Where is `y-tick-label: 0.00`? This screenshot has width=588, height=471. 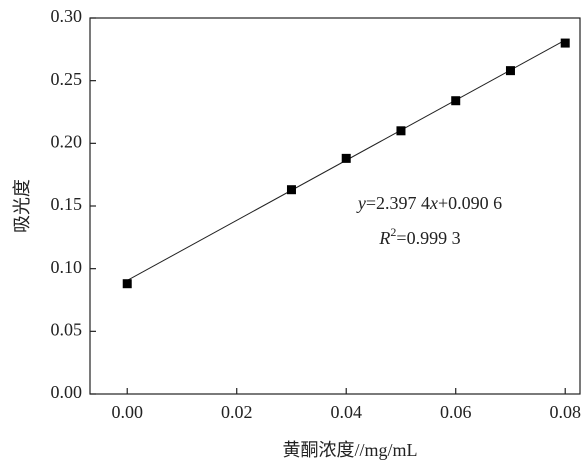
y-tick-label: 0.00 is located at coordinates (67, 392).